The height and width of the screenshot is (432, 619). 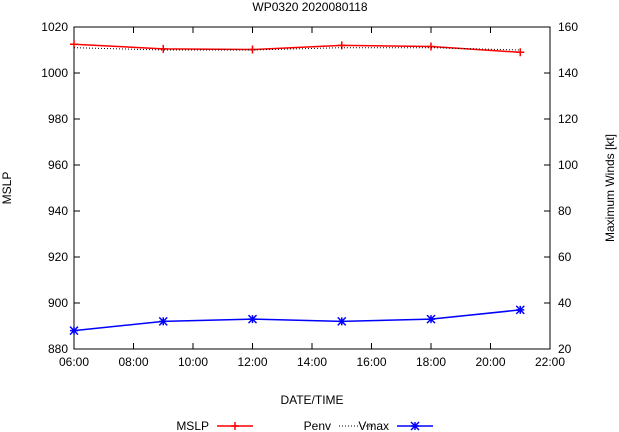 I want to click on y-axis-title: MSLP, so click(x=7, y=188).